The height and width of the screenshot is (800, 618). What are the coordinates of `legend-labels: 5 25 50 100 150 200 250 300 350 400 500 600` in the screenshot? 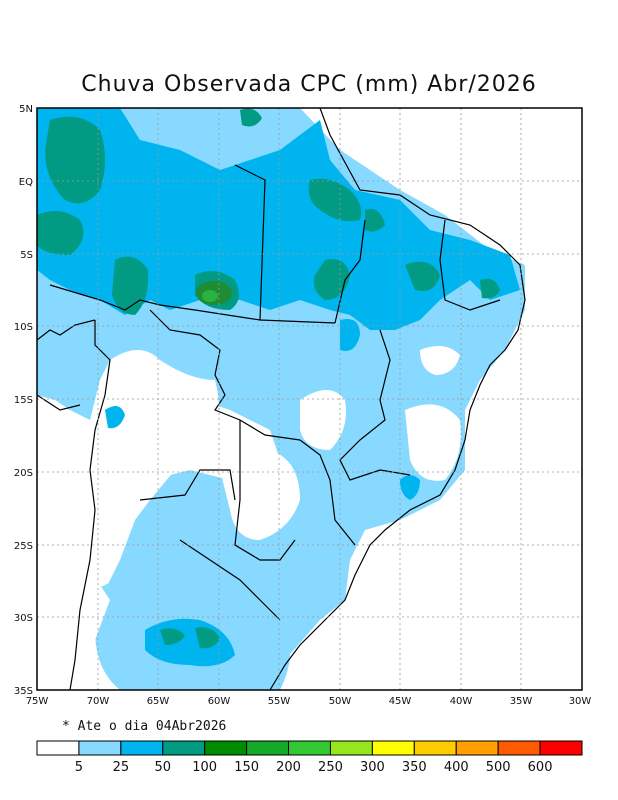 It's located at (314, 767).